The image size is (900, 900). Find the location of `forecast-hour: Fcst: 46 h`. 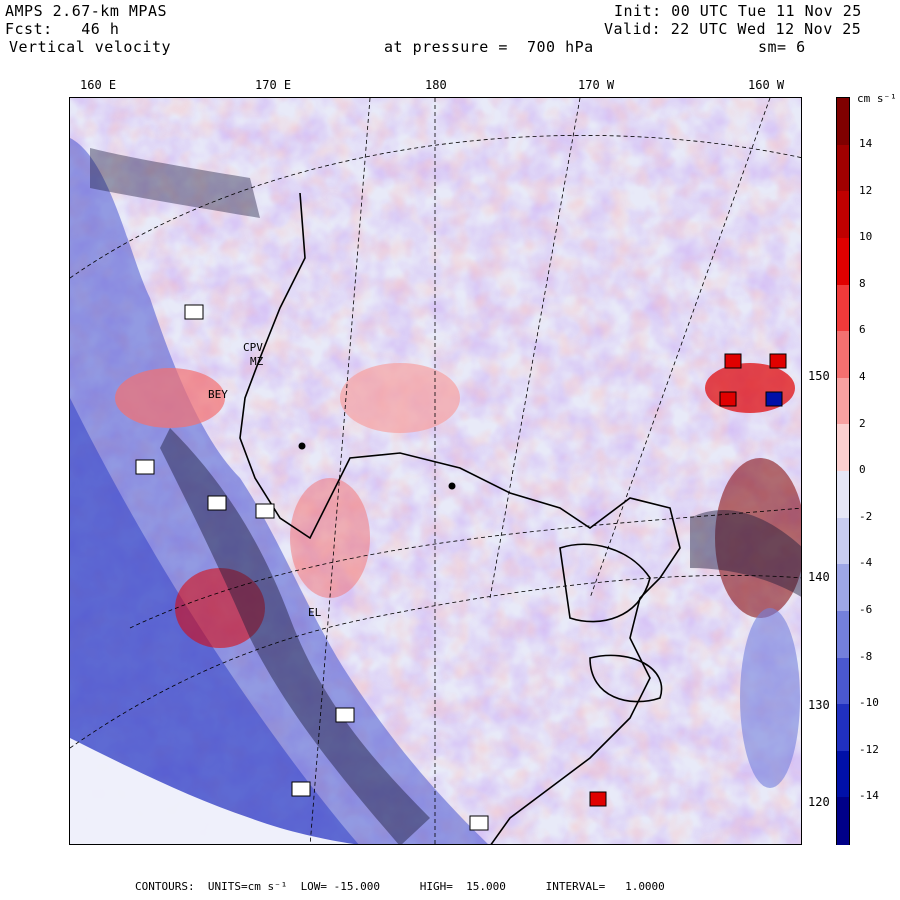

forecast-hour: Fcst: 46 h is located at coordinates (62, 29).